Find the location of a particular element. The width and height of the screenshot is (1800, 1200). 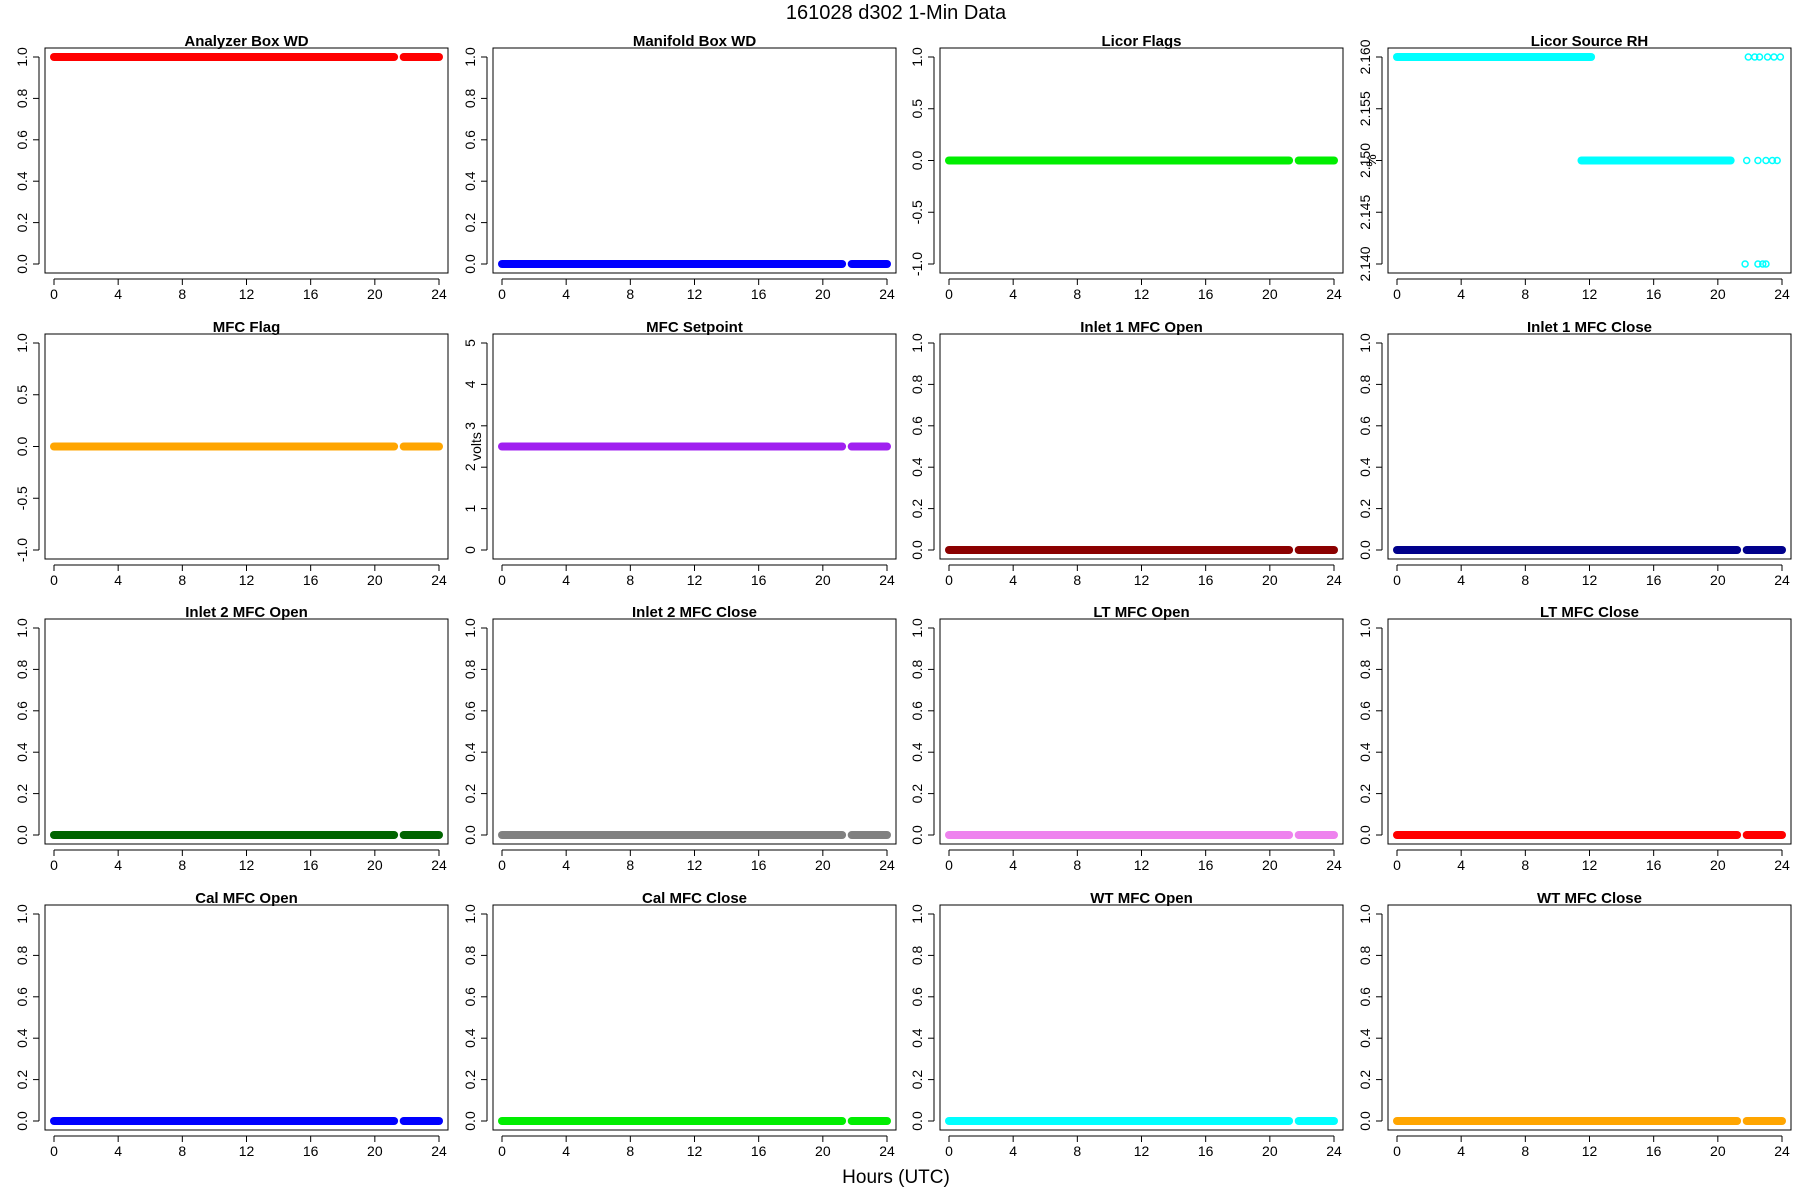

y-tick-label: 5 is located at coordinates (470, 343).